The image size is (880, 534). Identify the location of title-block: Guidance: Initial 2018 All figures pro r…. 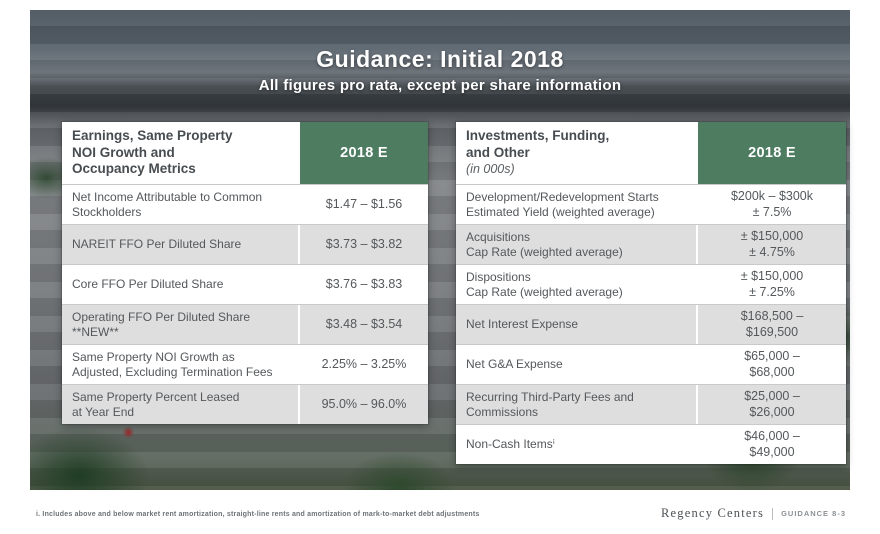
(440, 70).